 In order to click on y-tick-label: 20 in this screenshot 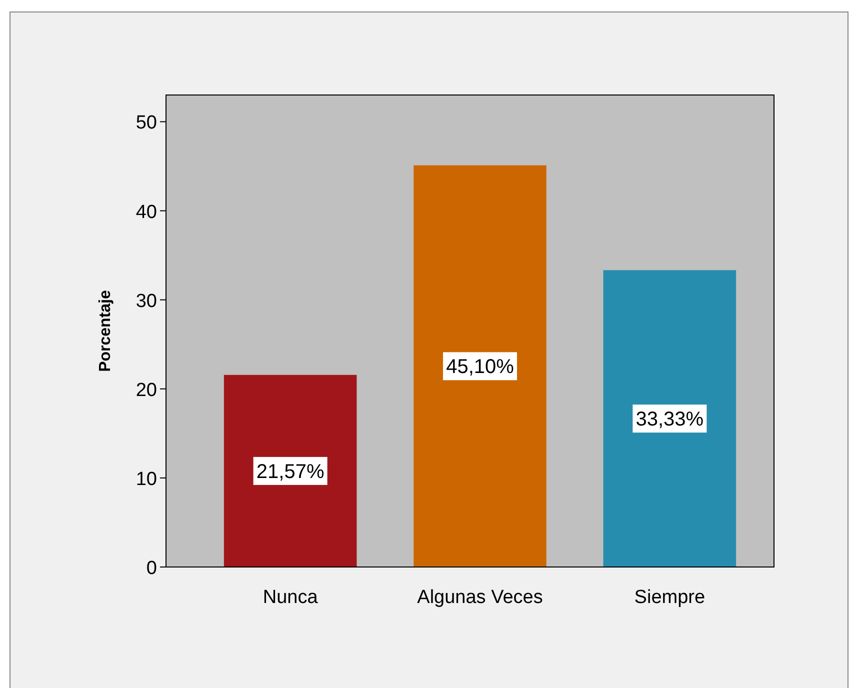, I will do `click(146, 390)`.